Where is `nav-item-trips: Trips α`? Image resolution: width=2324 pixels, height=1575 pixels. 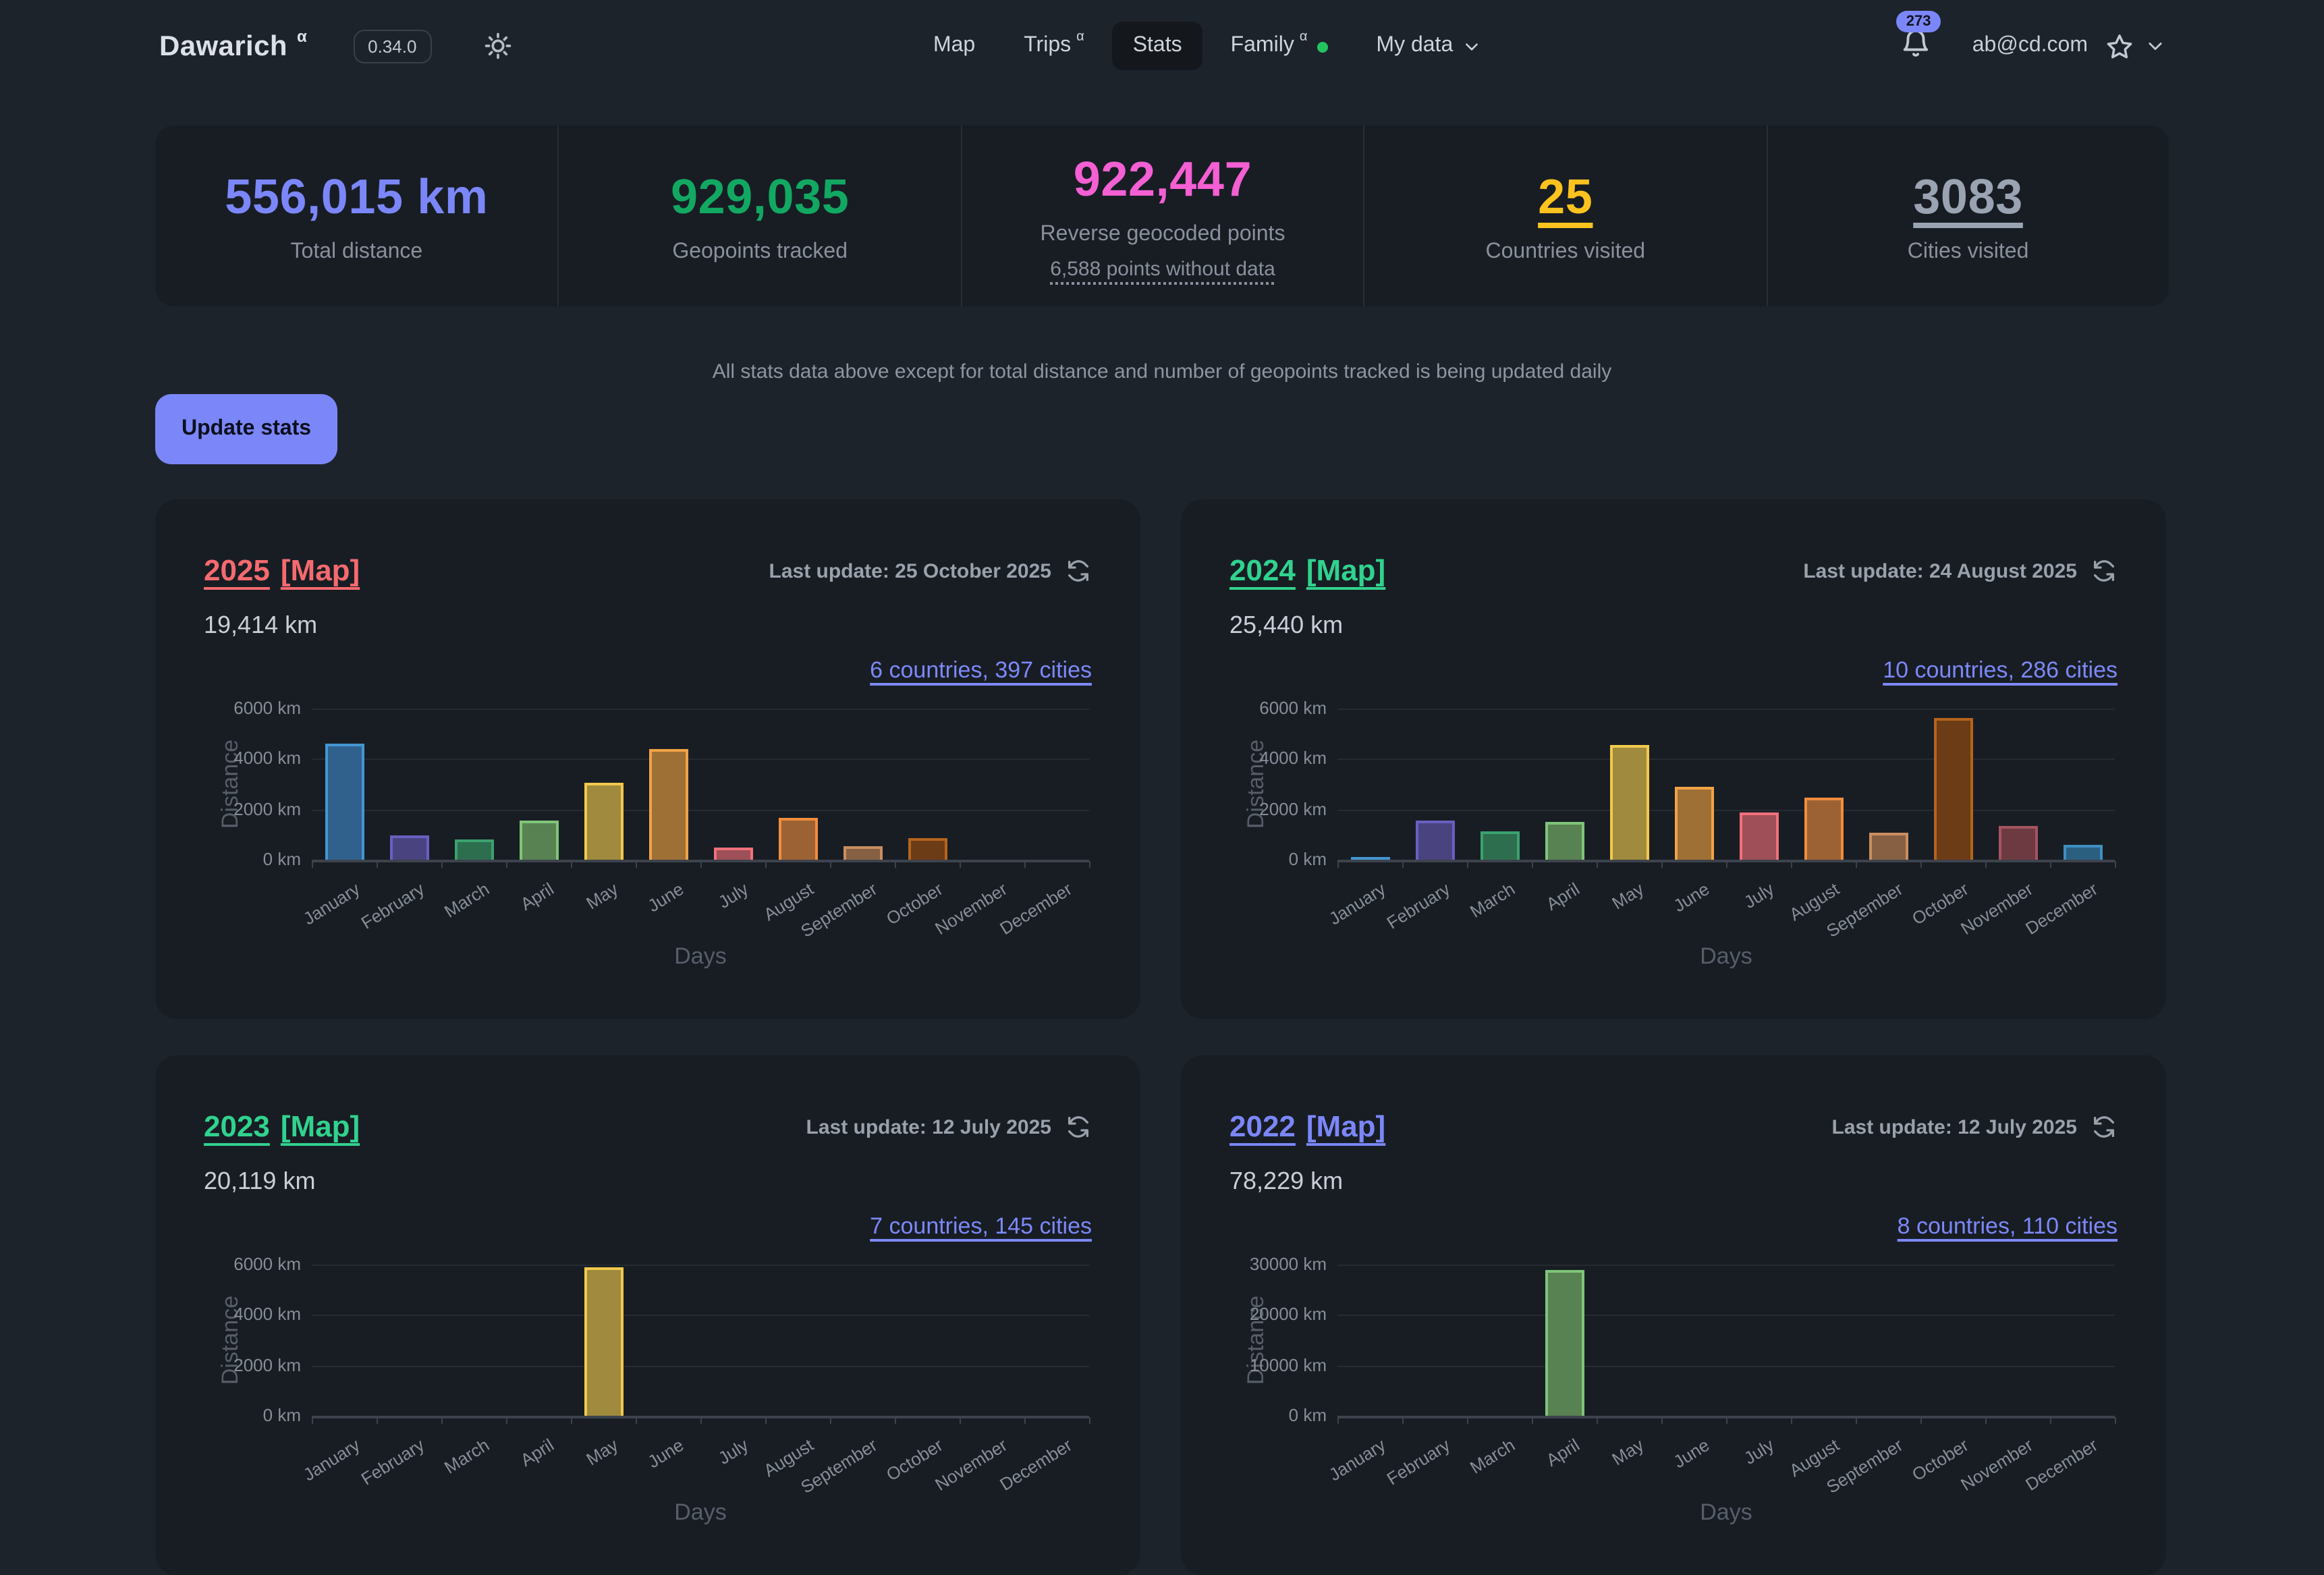
nav-item-trips: Trips α is located at coordinates (1054, 46).